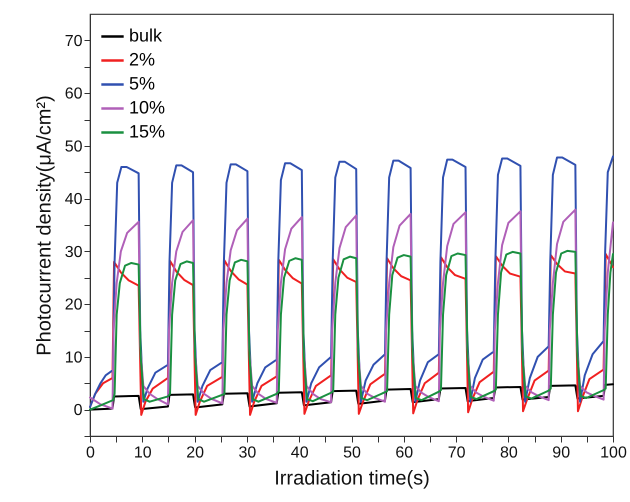  Describe the element at coordinates (195, 453) in the screenshot. I see `x-tick-label: 20` at that location.